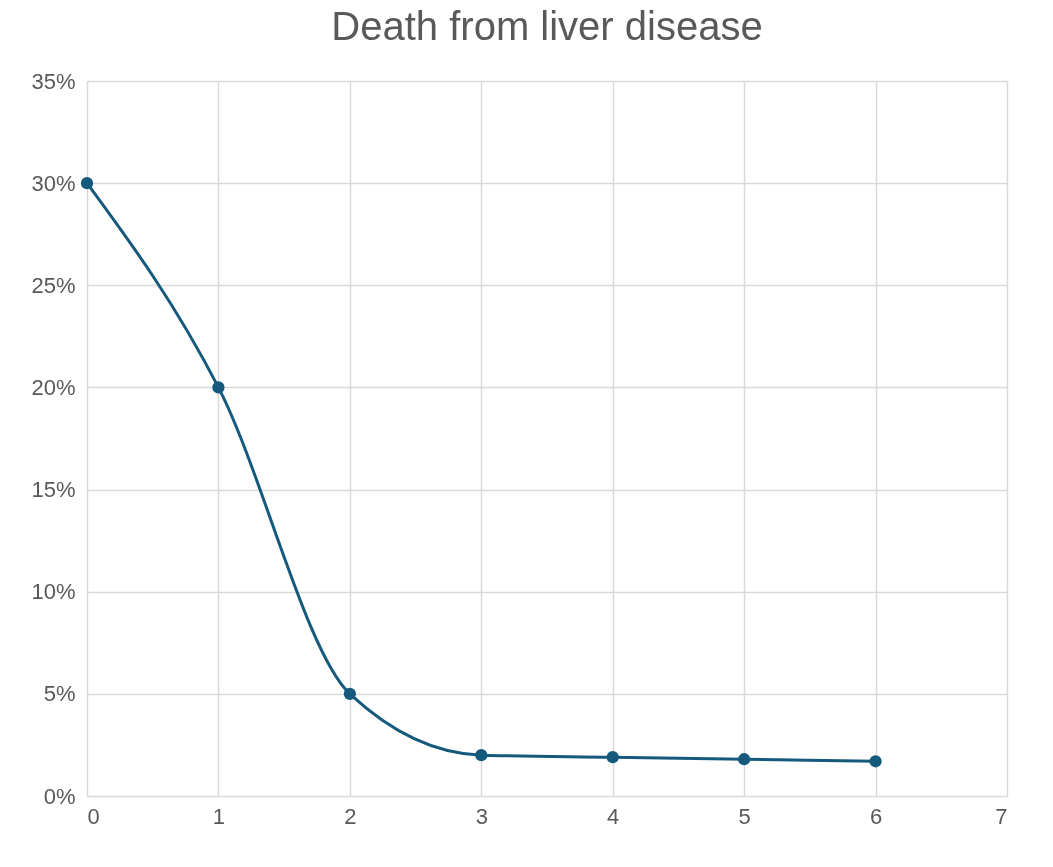  I want to click on y-tick-label: 5%, so click(59, 694).